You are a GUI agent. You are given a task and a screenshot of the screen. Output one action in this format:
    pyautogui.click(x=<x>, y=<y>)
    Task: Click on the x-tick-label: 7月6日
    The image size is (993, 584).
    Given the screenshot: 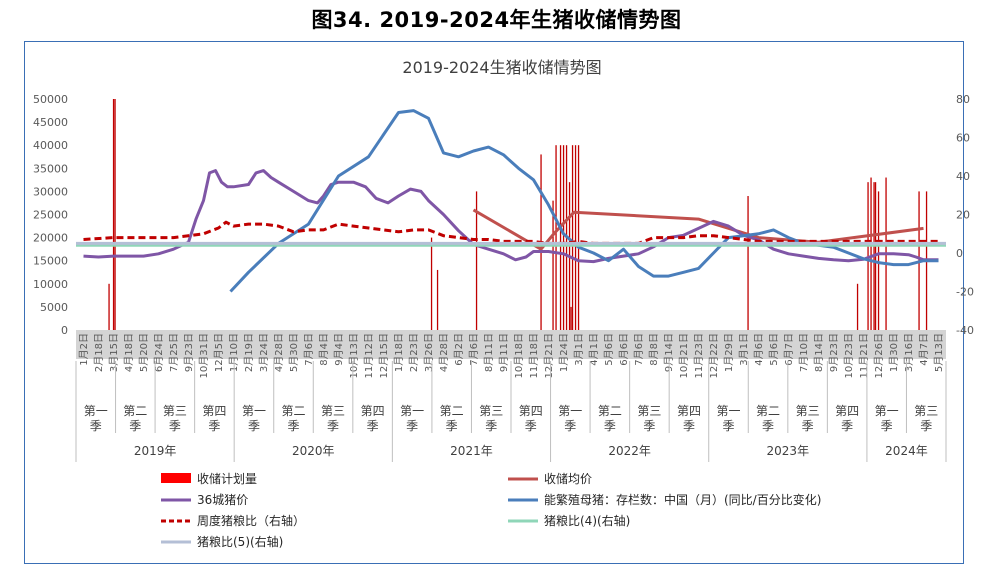 What is the action you would take?
    pyautogui.click(x=639, y=349)
    